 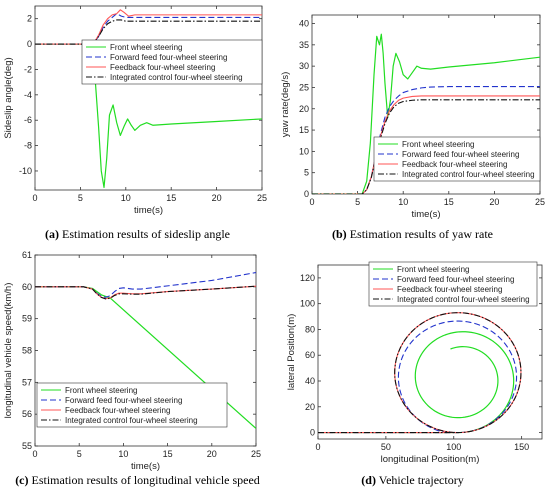 I want to click on caption-b-letter: (b), so click(x=339, y=234).